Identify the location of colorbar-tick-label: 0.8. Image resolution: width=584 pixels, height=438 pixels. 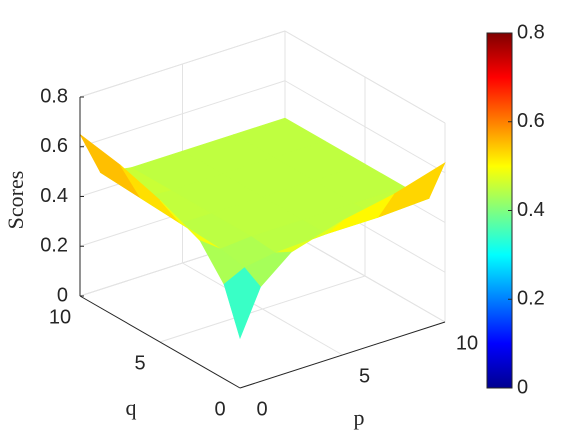
(531, 32).